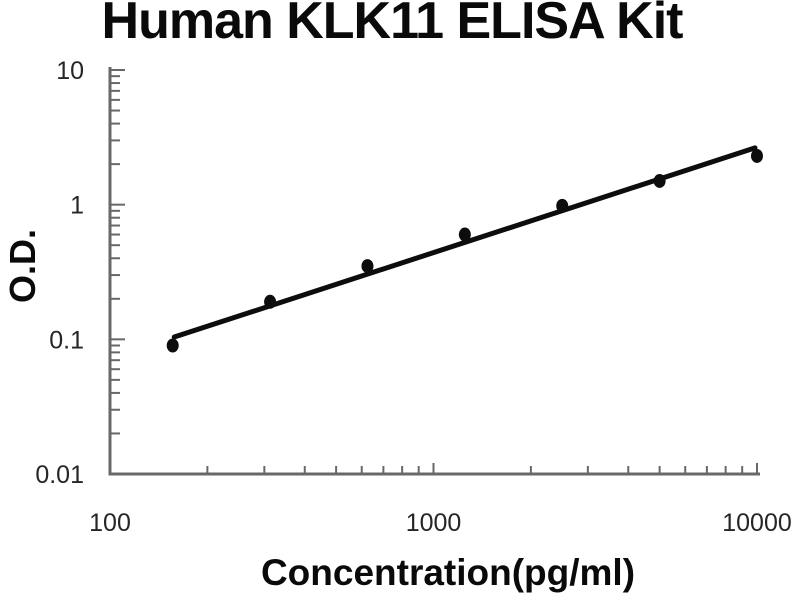 The height and width of the screenshot is (600, 800). I want to click on y-tick-label: 10, so click(70, 71).